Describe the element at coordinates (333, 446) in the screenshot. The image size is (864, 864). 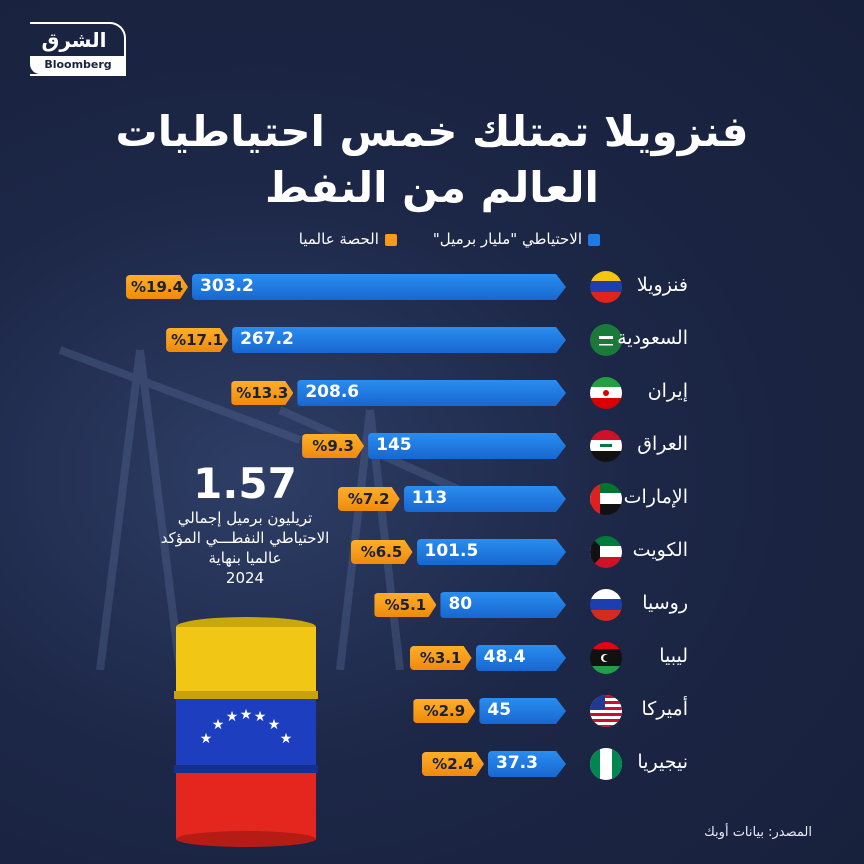
I see `share-badge: %9.3` at that location.